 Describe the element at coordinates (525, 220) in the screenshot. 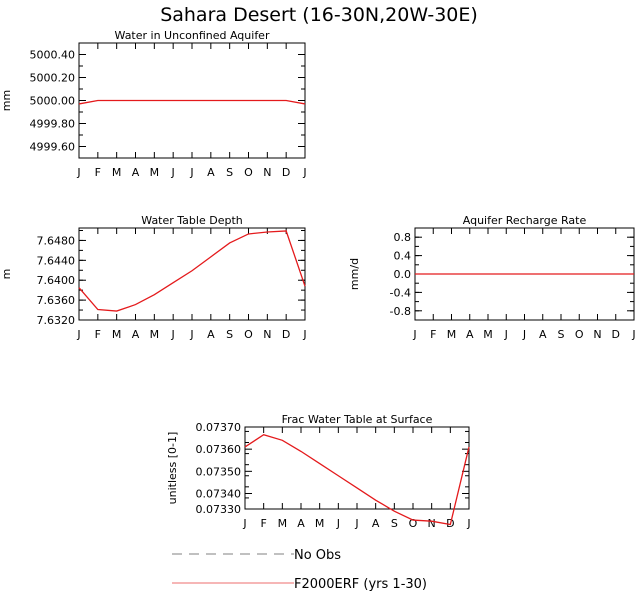

I see `panel-title: Aquifer Recharge Rate` at that location.